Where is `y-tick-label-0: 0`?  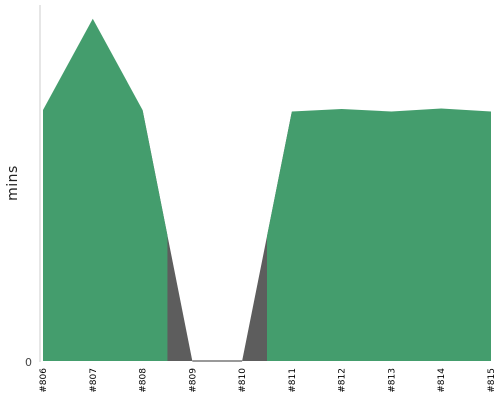 y-tick-label-0: 0 is located at coordinates (28, 362).